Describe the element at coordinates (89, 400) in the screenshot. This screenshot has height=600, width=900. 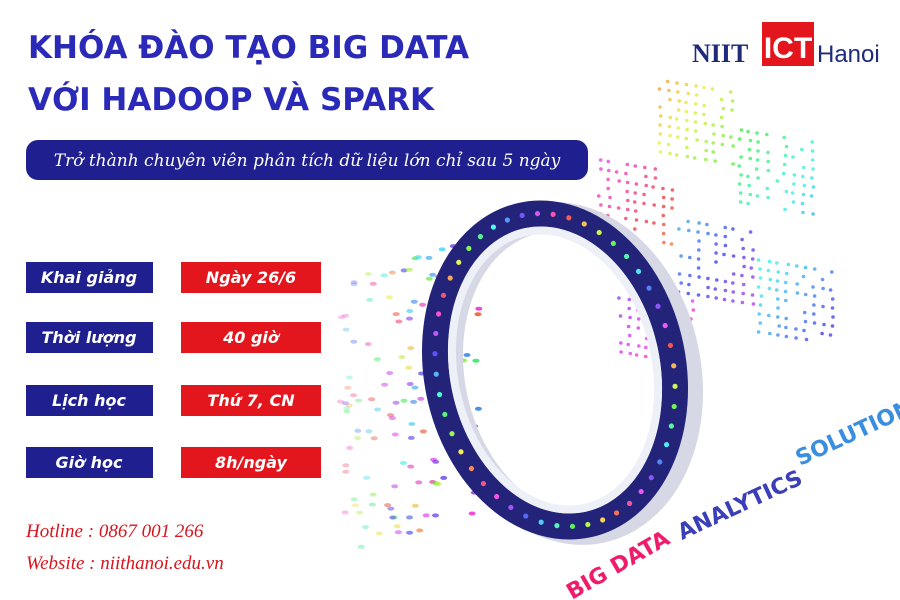
I see `row-label: Lịch học` at that location.